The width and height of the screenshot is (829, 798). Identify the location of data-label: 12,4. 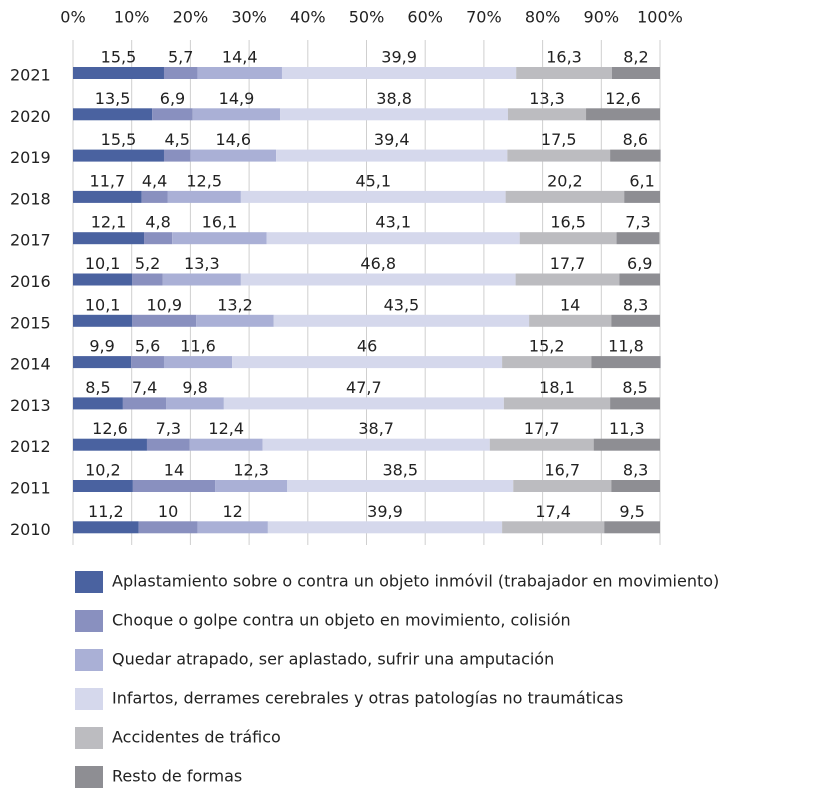
(226, 428).